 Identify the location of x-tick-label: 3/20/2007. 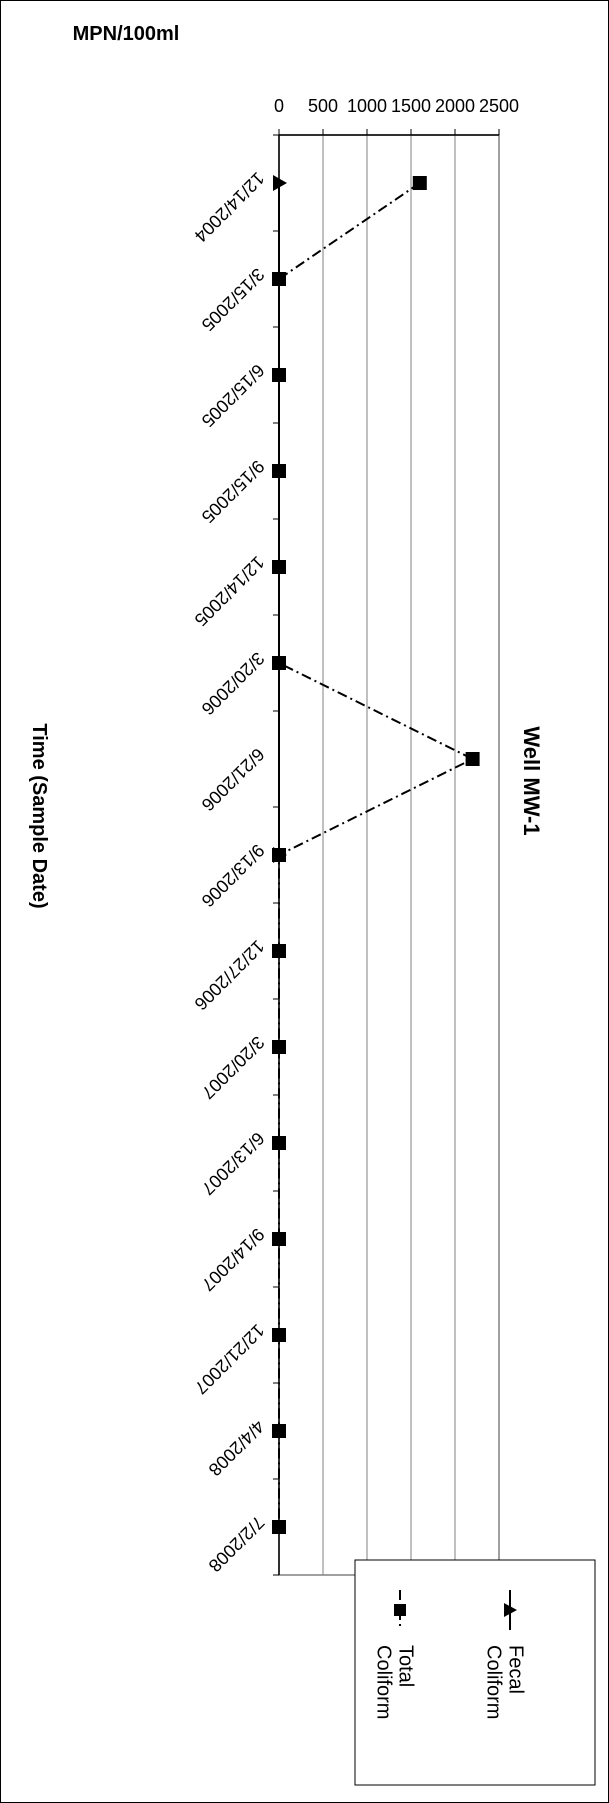
(233, 1067).